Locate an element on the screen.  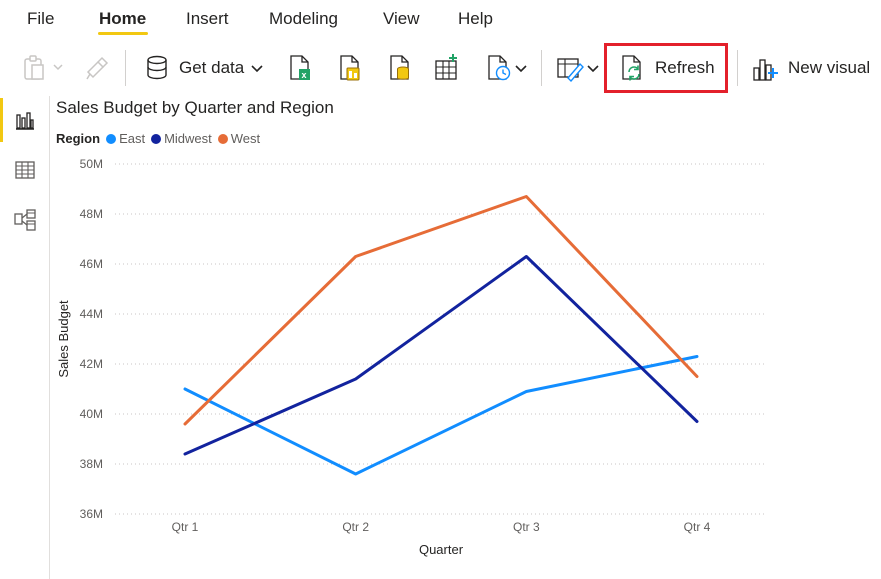
paste-icon is located at coordinates (43, 67).